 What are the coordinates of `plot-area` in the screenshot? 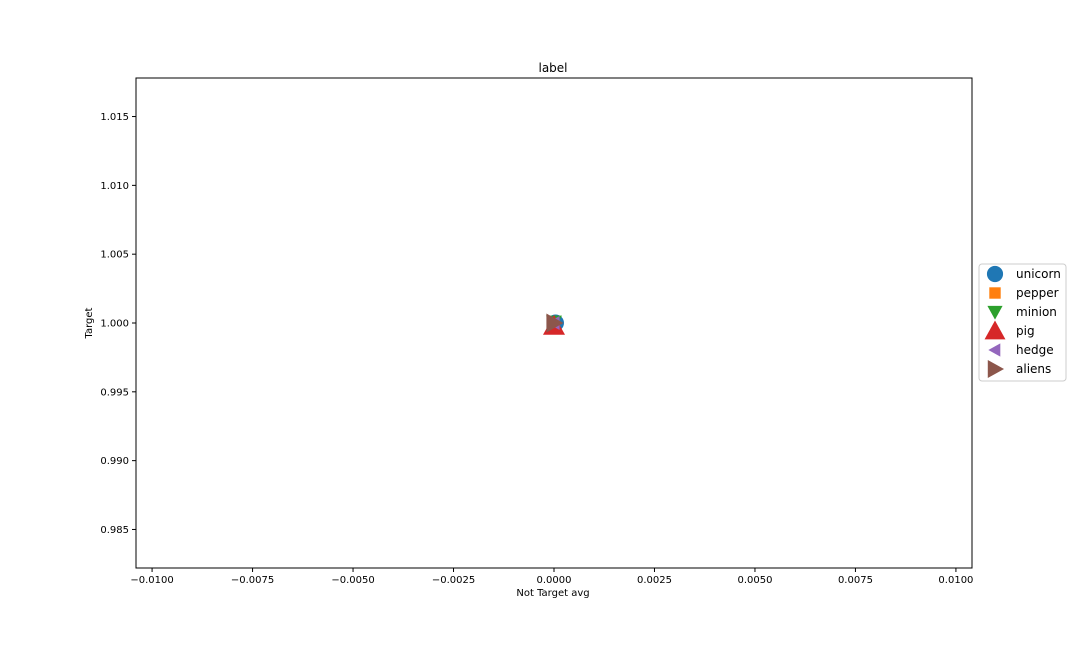 It's located at (554, 324).